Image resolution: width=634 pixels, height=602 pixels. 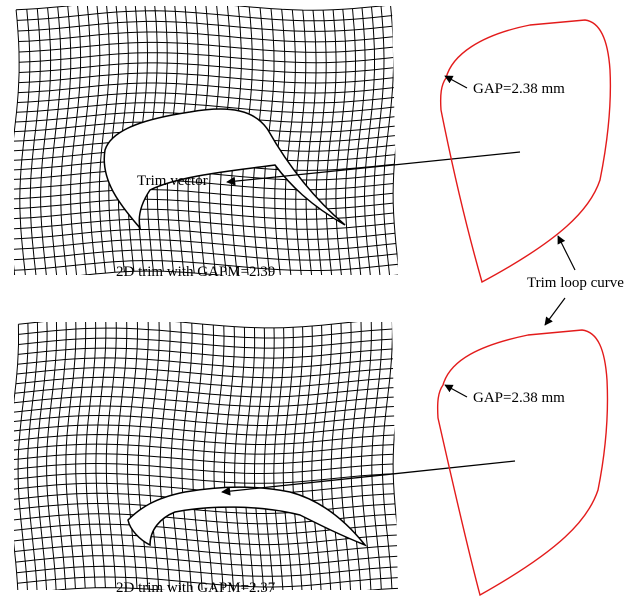 I want to click on trim-vector-arrow-top, so click(x=373, y=168).